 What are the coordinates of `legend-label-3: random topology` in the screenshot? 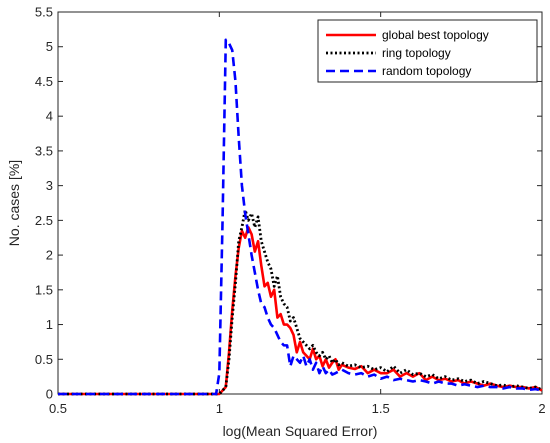 It's located at (426, 71).